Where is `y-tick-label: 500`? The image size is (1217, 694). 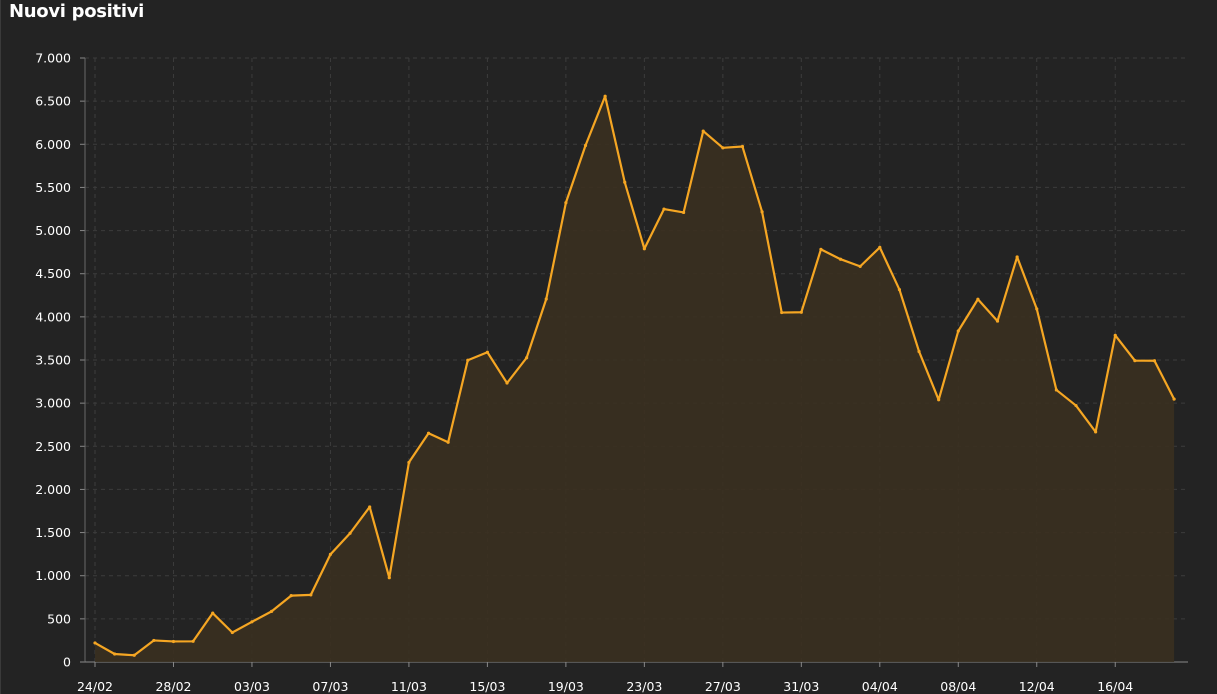 y-tick-label: 500 is located at coordinates (59, 618).